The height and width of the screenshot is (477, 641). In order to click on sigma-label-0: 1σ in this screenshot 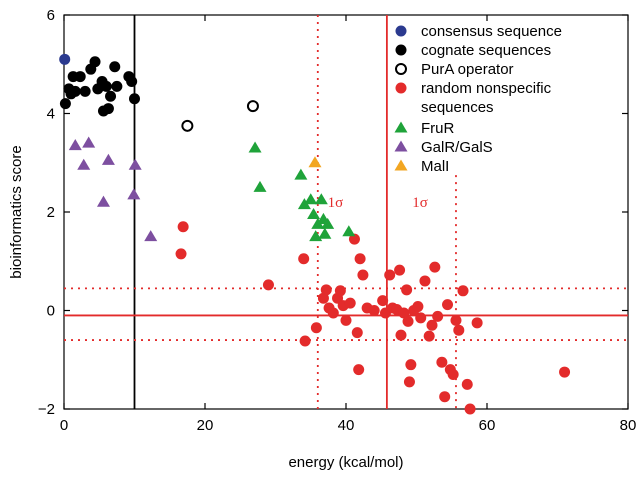, I will do `click(336, 203)`.